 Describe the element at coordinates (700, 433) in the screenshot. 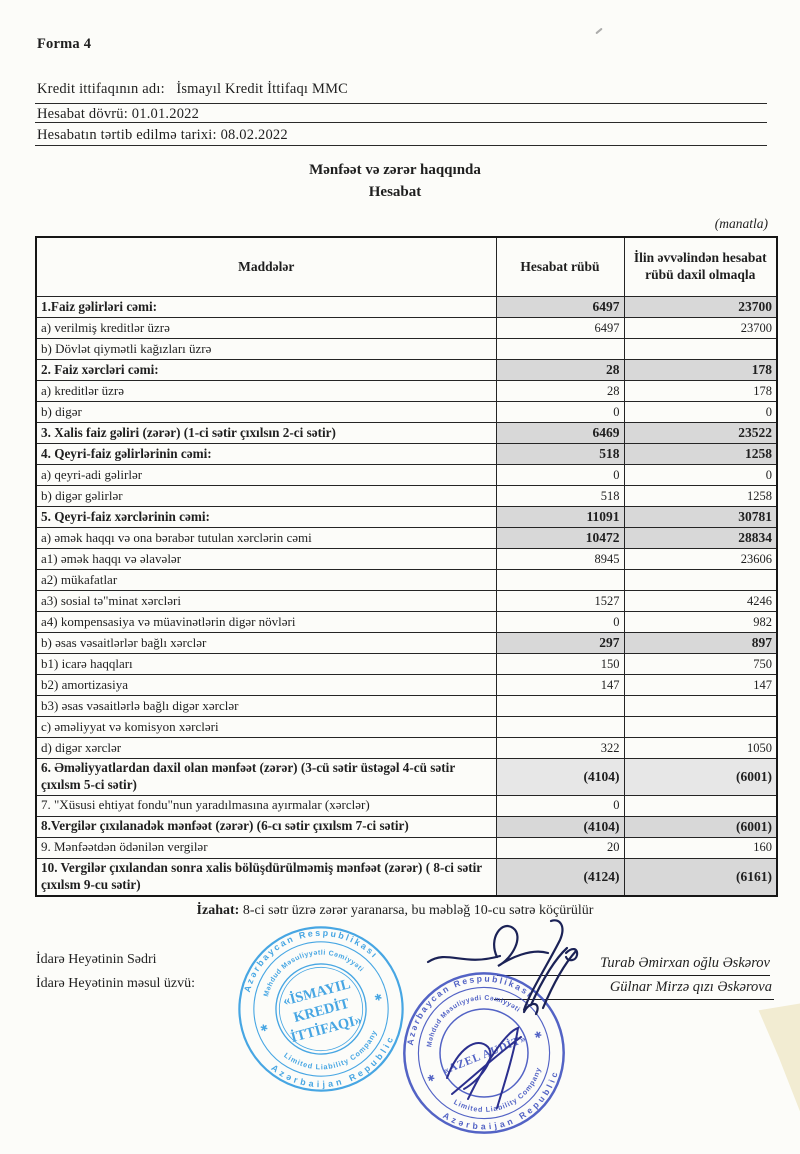

I see `row-ytd-value: 23522` at that location.